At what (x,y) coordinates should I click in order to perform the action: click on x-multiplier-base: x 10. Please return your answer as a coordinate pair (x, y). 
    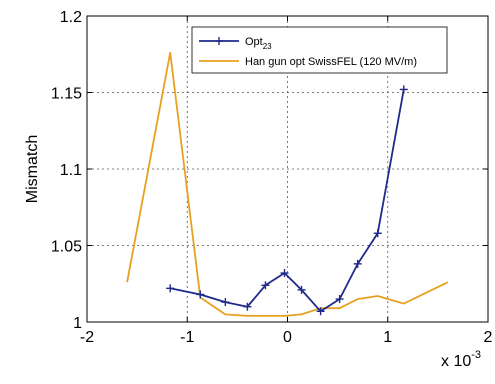
    Looking at the image, I should click on (456, 361).